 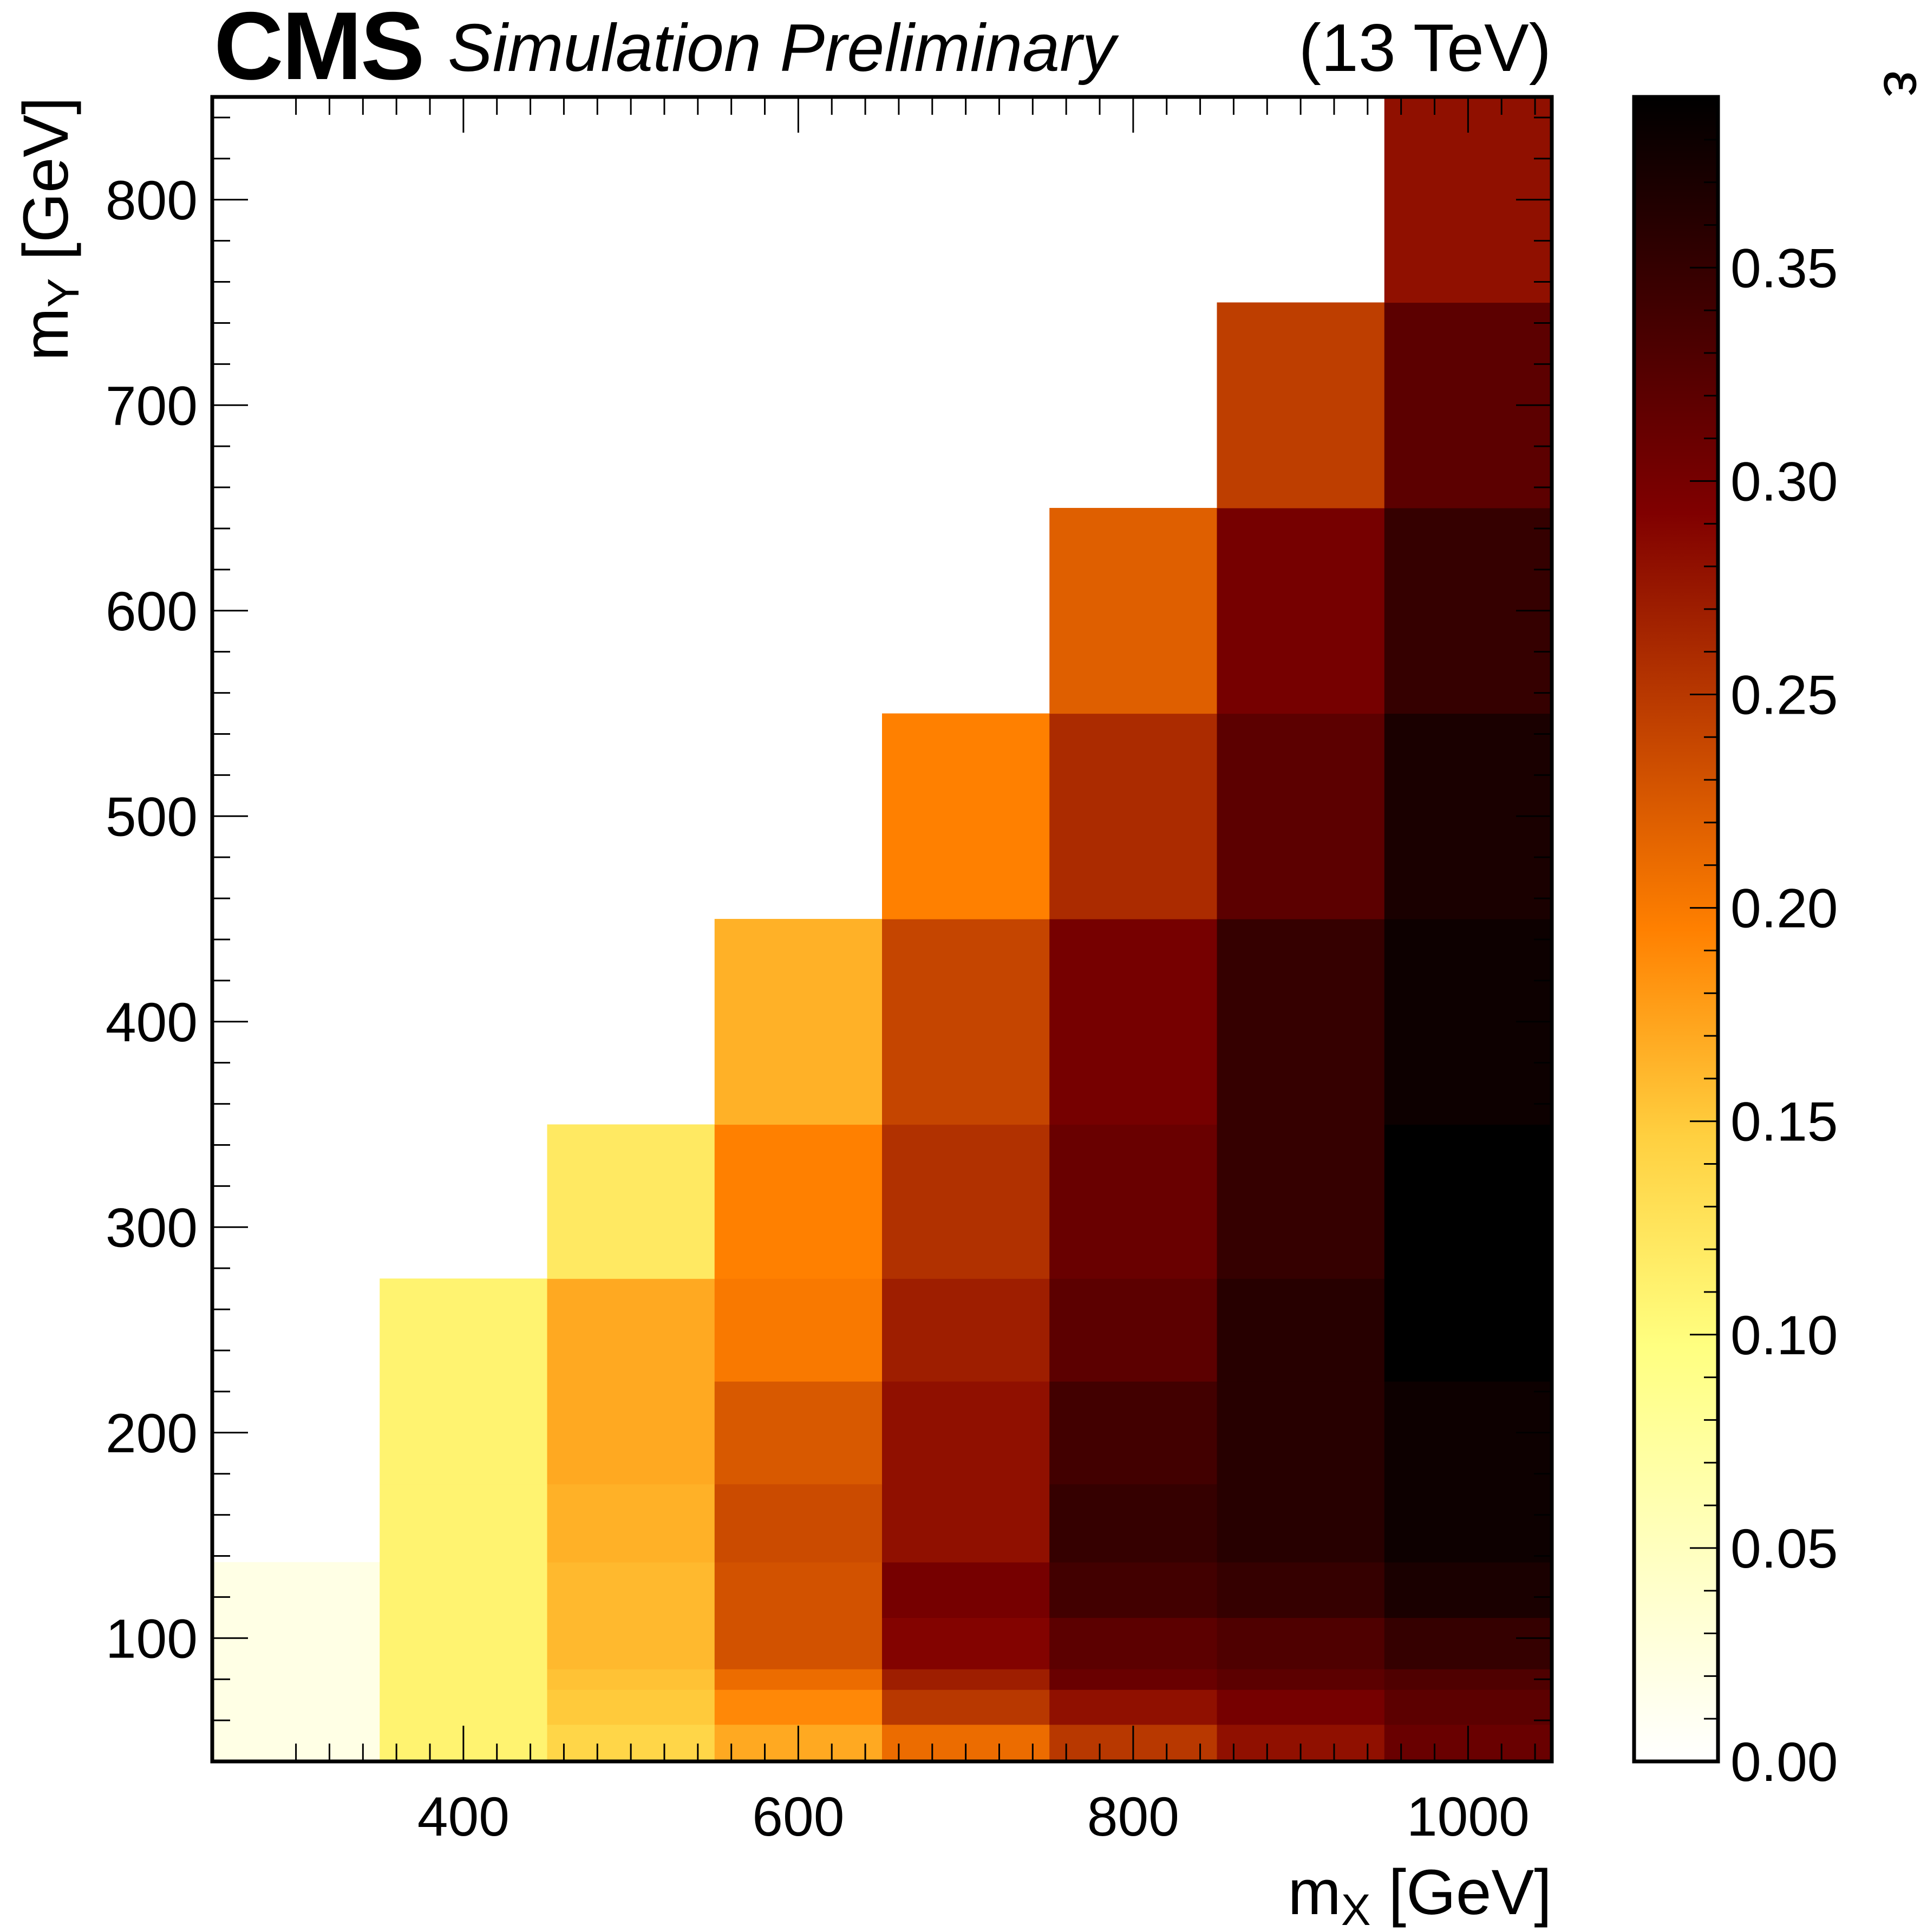 I want to click on colorbar-title: ε, so click(x=1899, y=83).